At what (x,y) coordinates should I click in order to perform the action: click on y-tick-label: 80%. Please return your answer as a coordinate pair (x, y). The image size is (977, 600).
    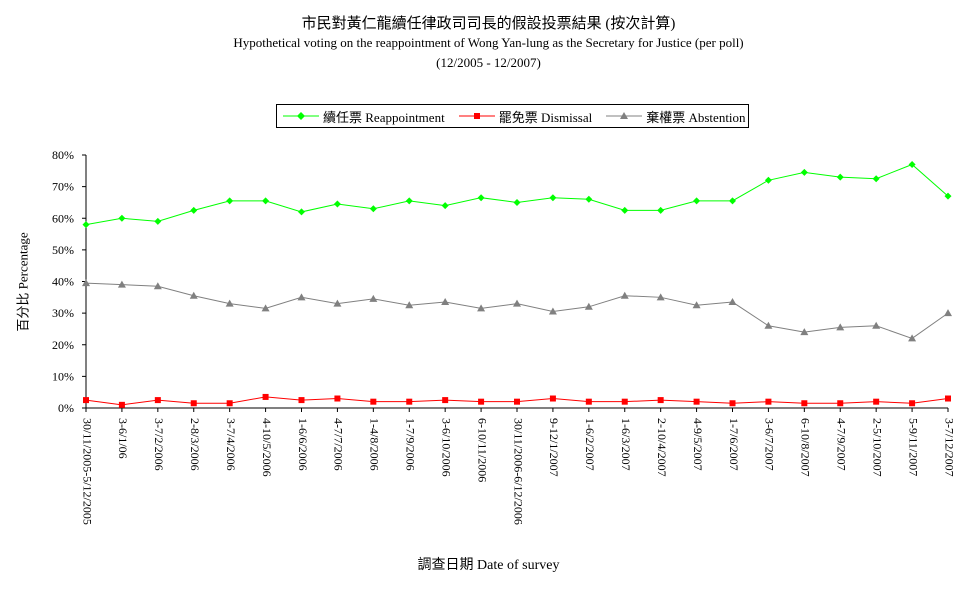
    Looking at the image, I should click on (63, 155).